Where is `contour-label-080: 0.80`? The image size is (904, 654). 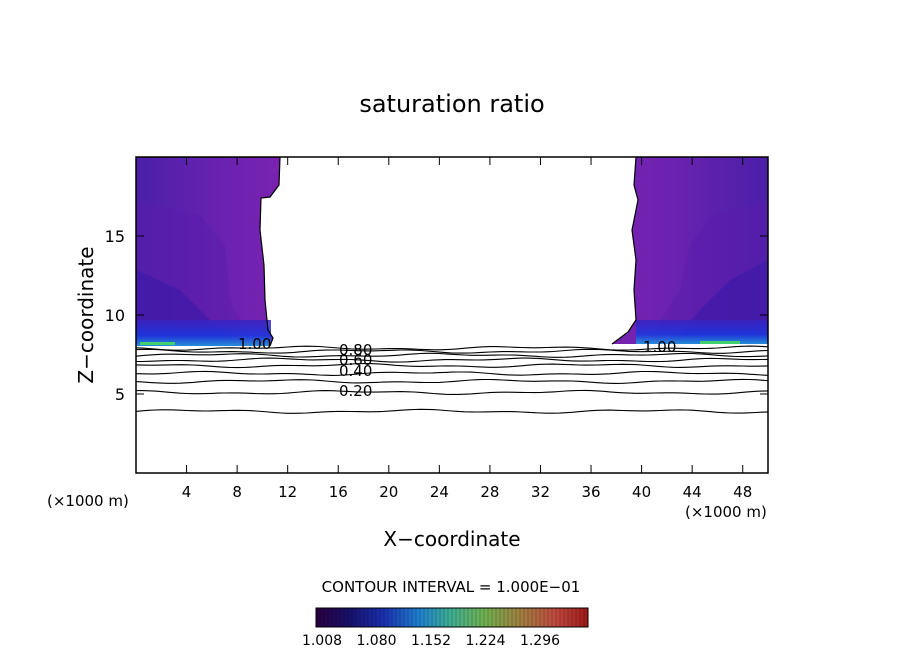
contour-label-080: 0.80 is located at coordinates (355, 350).